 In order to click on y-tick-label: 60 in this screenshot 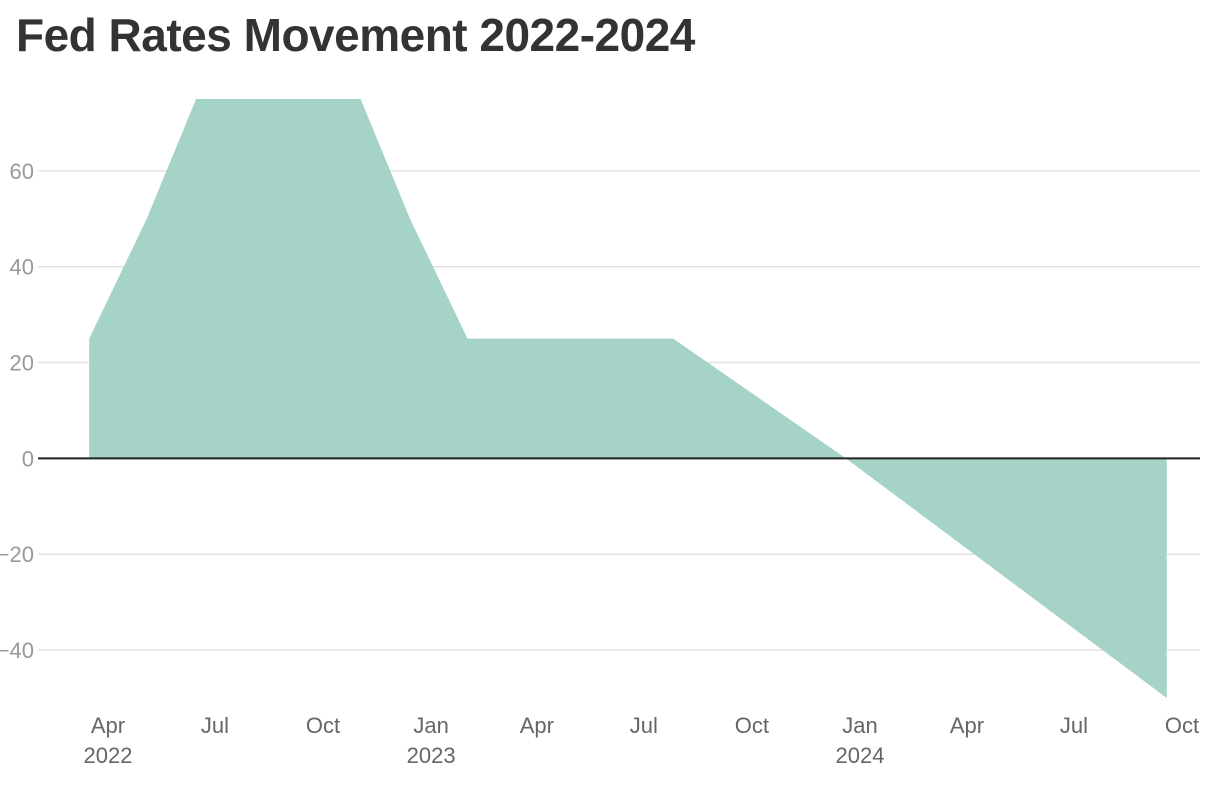, I will do `click(22, 171)`.